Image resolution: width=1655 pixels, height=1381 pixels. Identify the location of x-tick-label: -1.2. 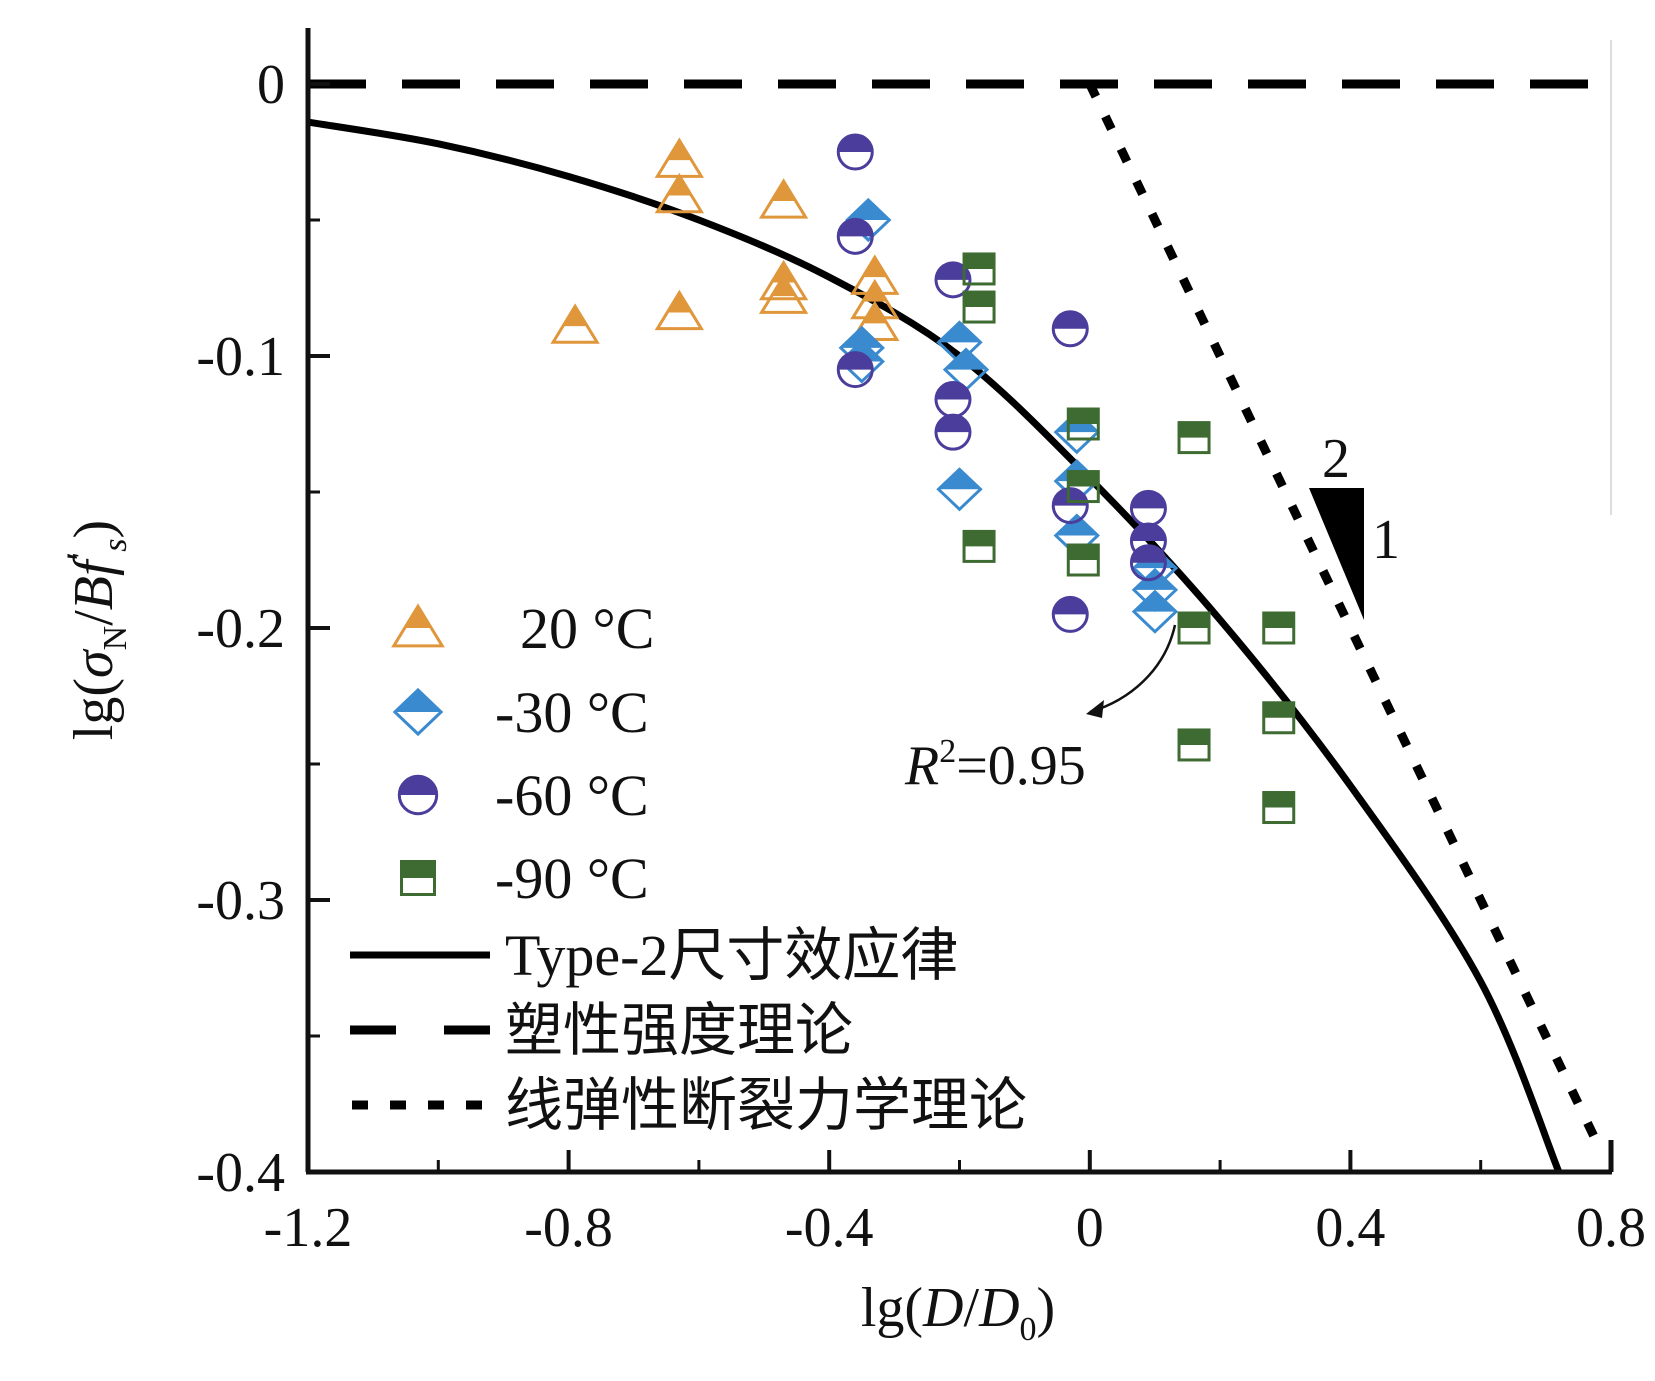
(308, 1228).